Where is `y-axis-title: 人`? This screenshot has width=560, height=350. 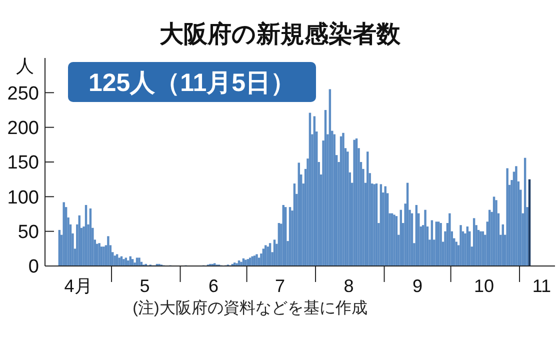 y-axis-title: 人 is located at coordinates (25, 66).